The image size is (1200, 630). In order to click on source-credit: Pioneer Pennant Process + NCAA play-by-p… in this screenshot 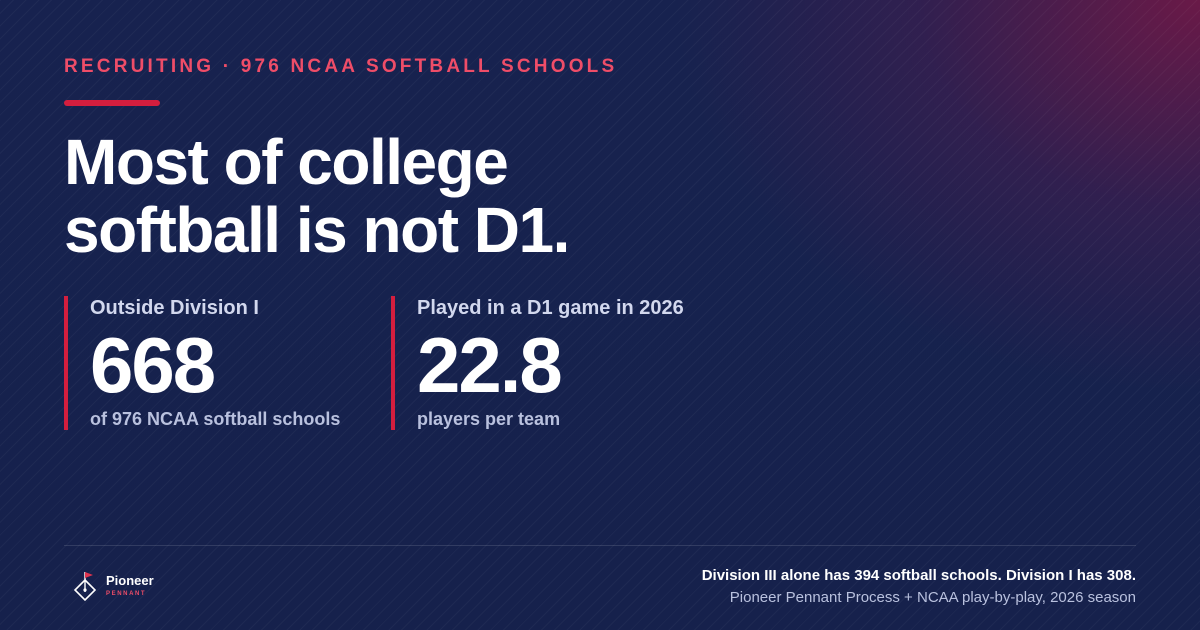, I will do `click(932, 597)`.